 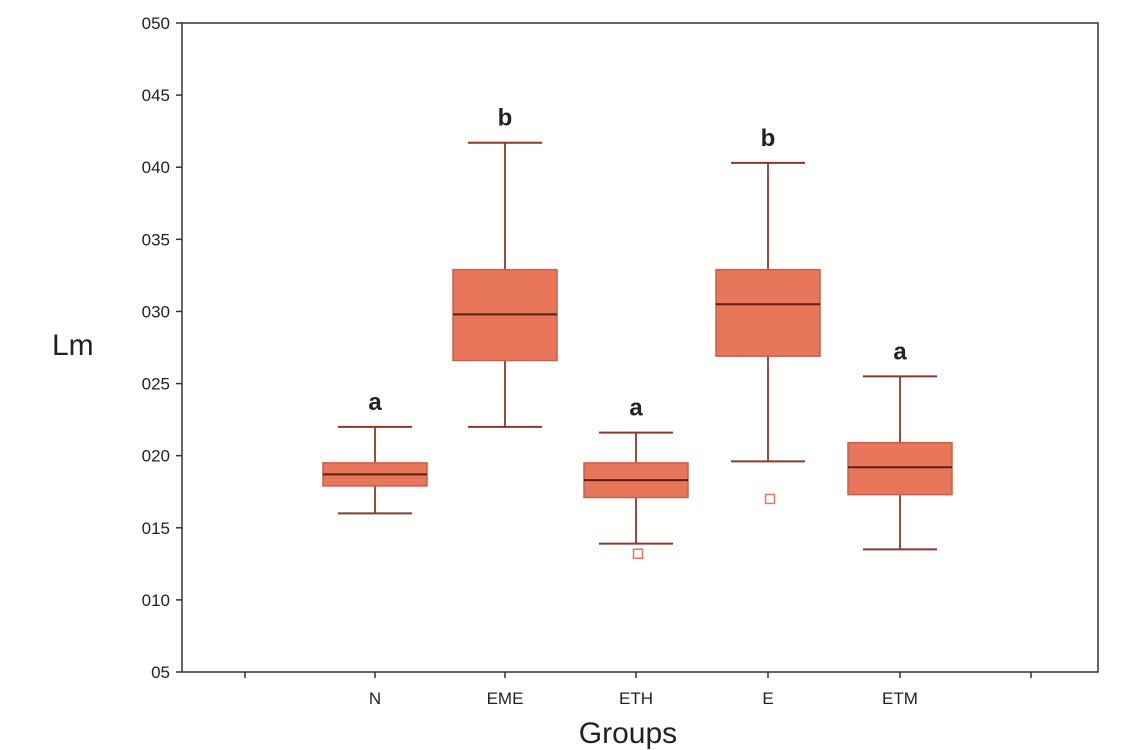 What do you see at coordinates (156, 23) in the screenshot?
I see `y-tick-label: 050` at bounding box center [156, 23].